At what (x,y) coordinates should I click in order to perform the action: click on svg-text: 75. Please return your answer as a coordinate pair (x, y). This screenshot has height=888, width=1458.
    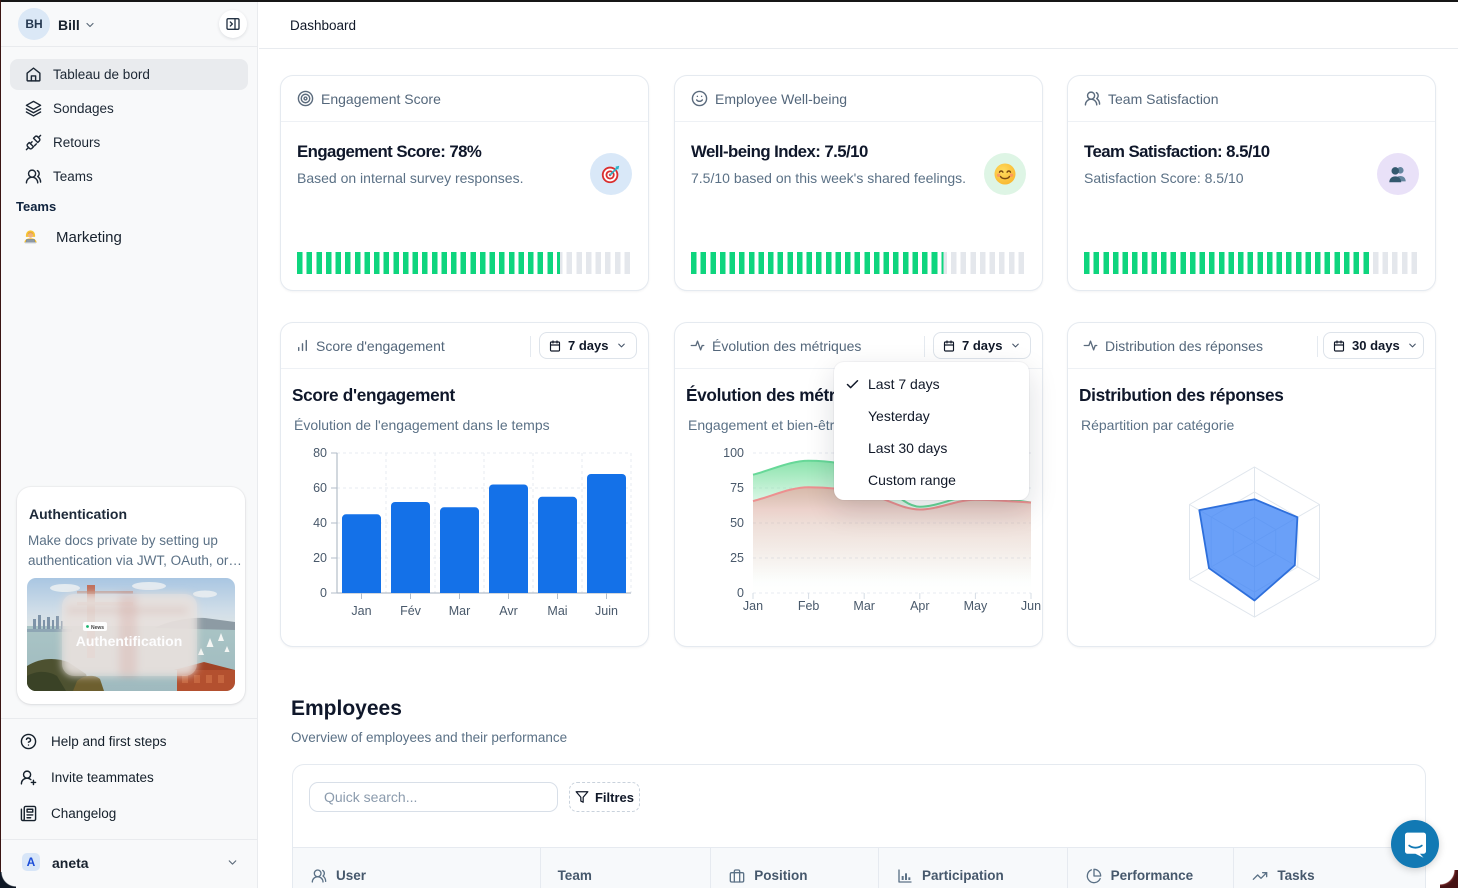
    Looking at the image, I should click on (737, 488).